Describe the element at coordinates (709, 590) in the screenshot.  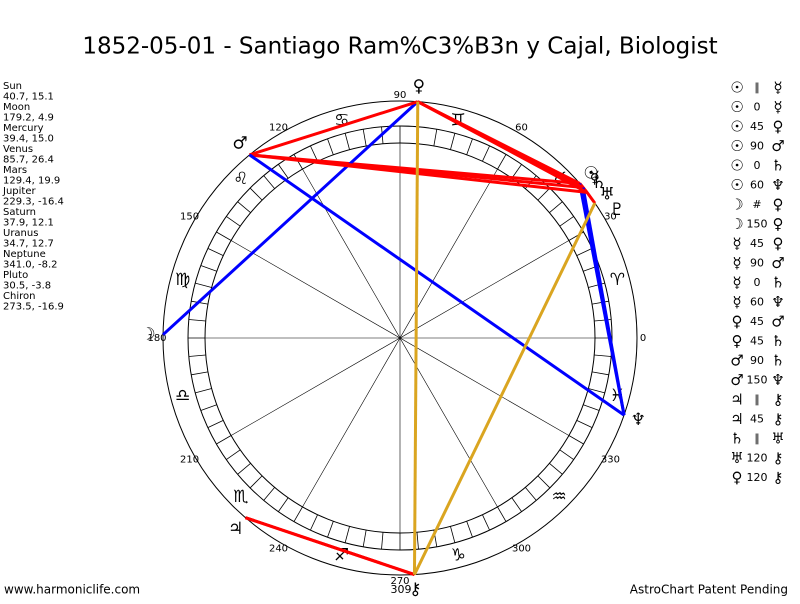
I see `footer-right: AstroChart Patent Pending` at that location.